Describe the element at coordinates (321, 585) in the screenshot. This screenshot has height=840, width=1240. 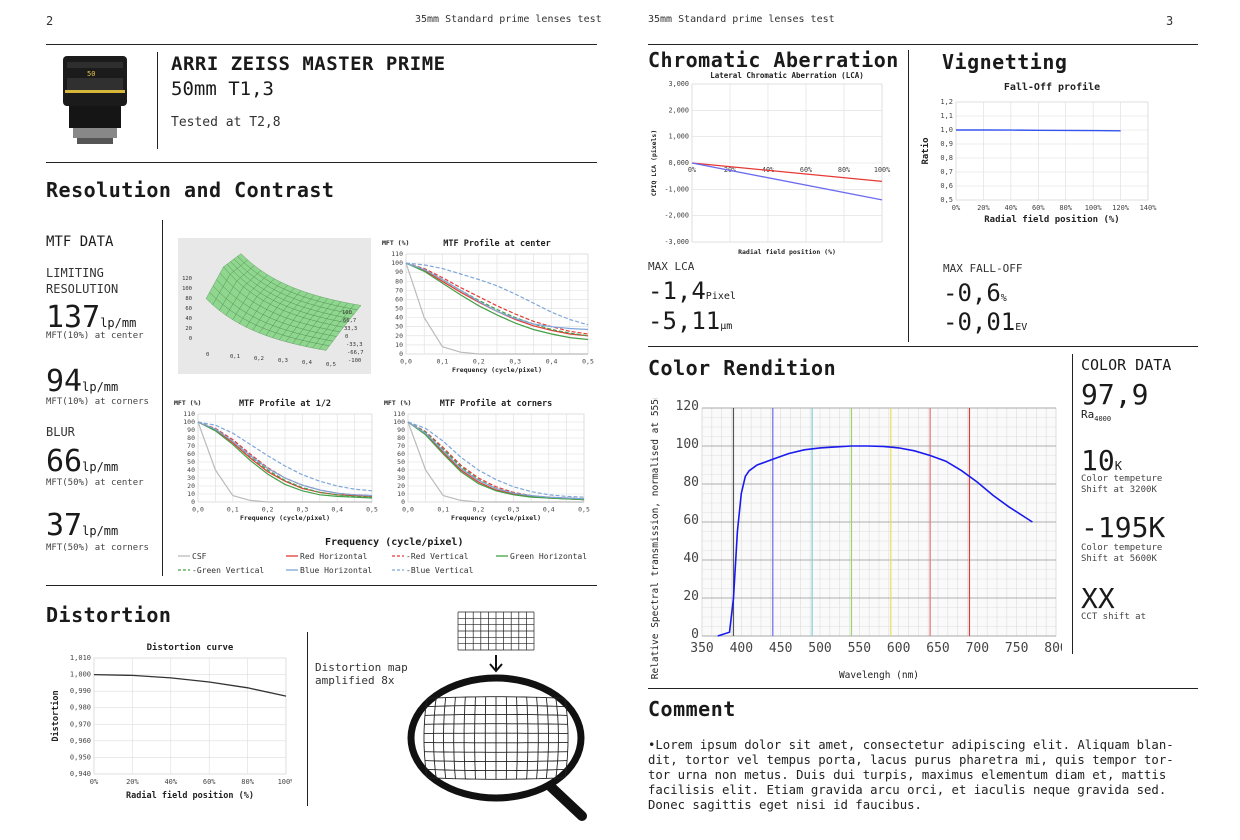
I see `resolution-rule` at that location.